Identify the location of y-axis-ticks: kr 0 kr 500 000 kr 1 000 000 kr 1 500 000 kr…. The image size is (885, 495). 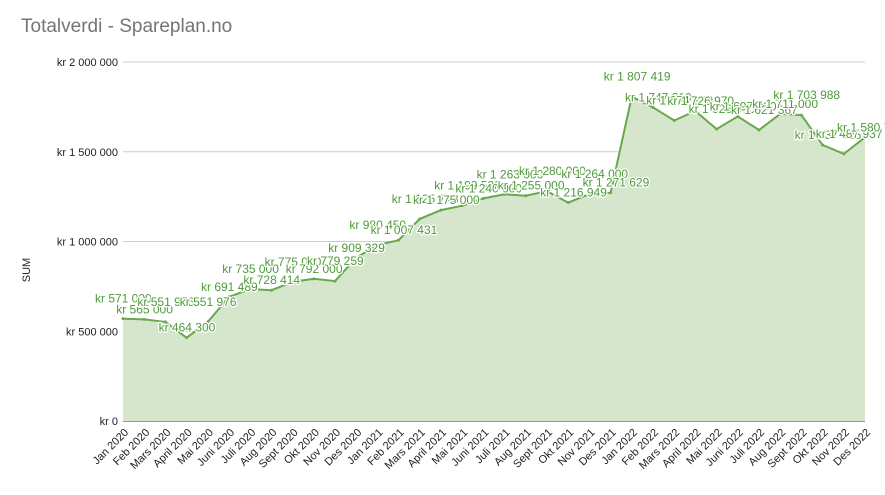
(87, 242).